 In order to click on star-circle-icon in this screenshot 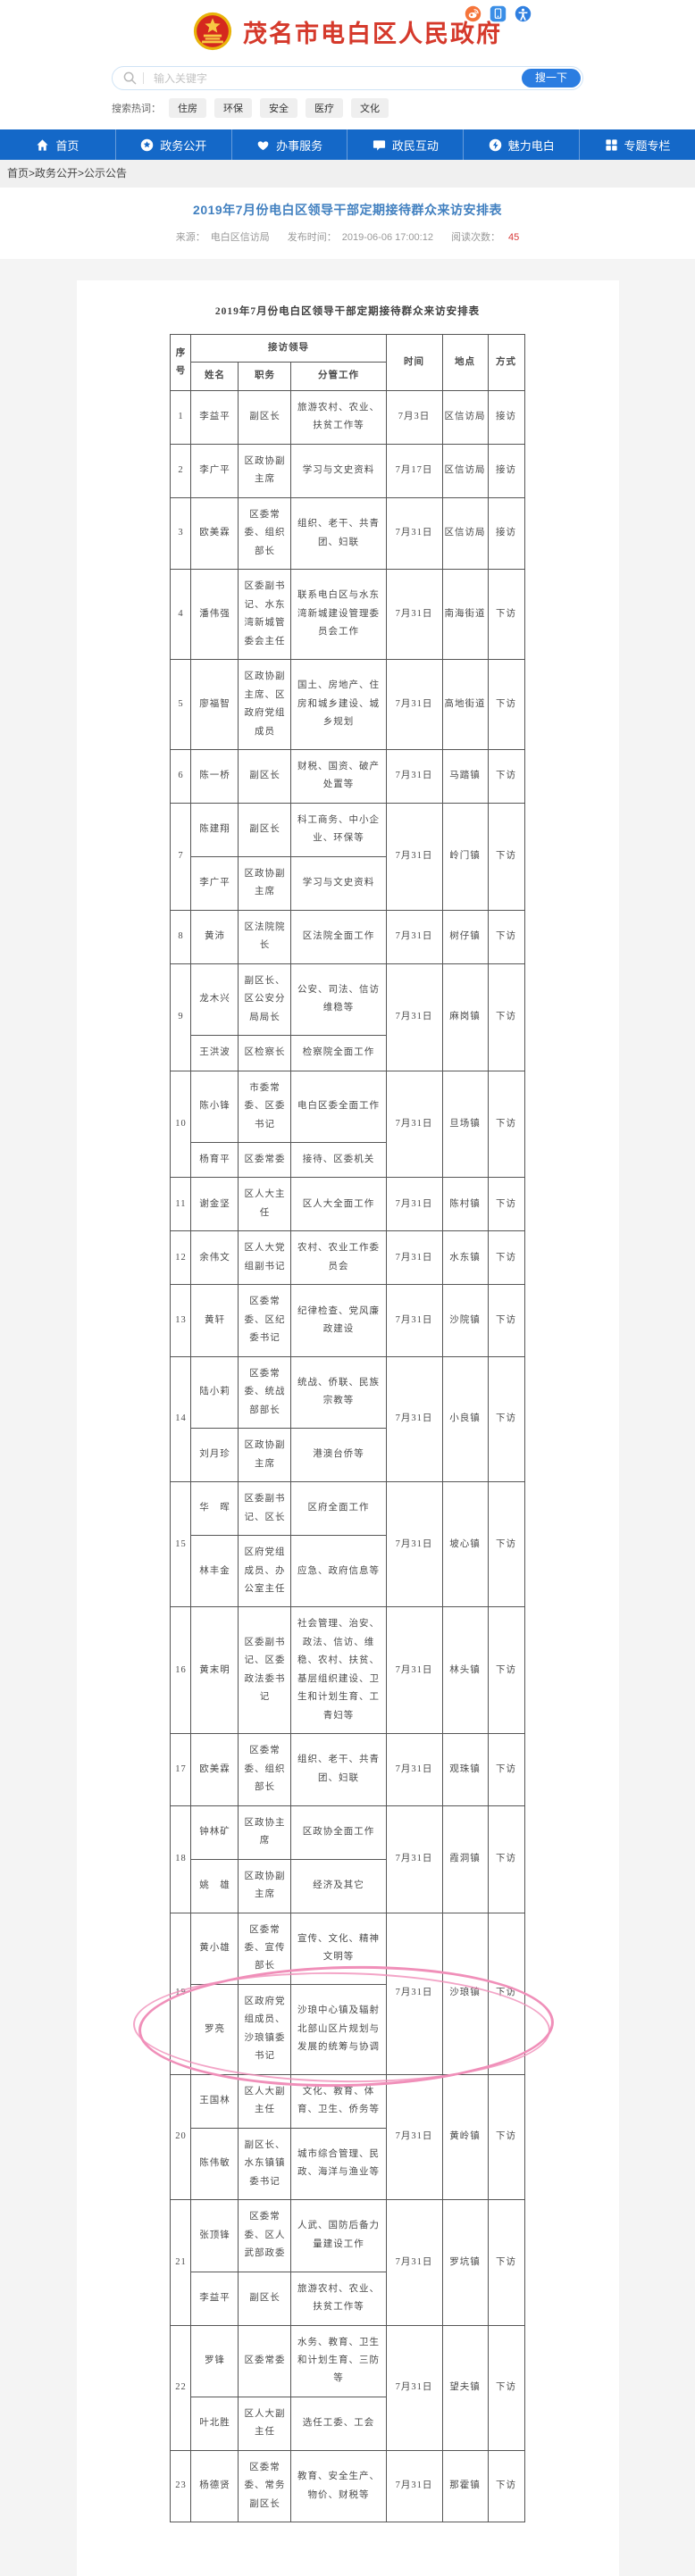, I will do `click(147, 144)`.